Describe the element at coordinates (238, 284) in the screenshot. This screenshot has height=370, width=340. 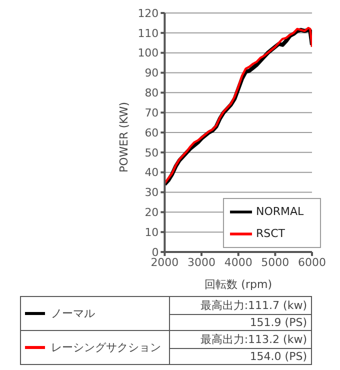
I see `x-axis-title: 回転数 (rpm)` at that location.